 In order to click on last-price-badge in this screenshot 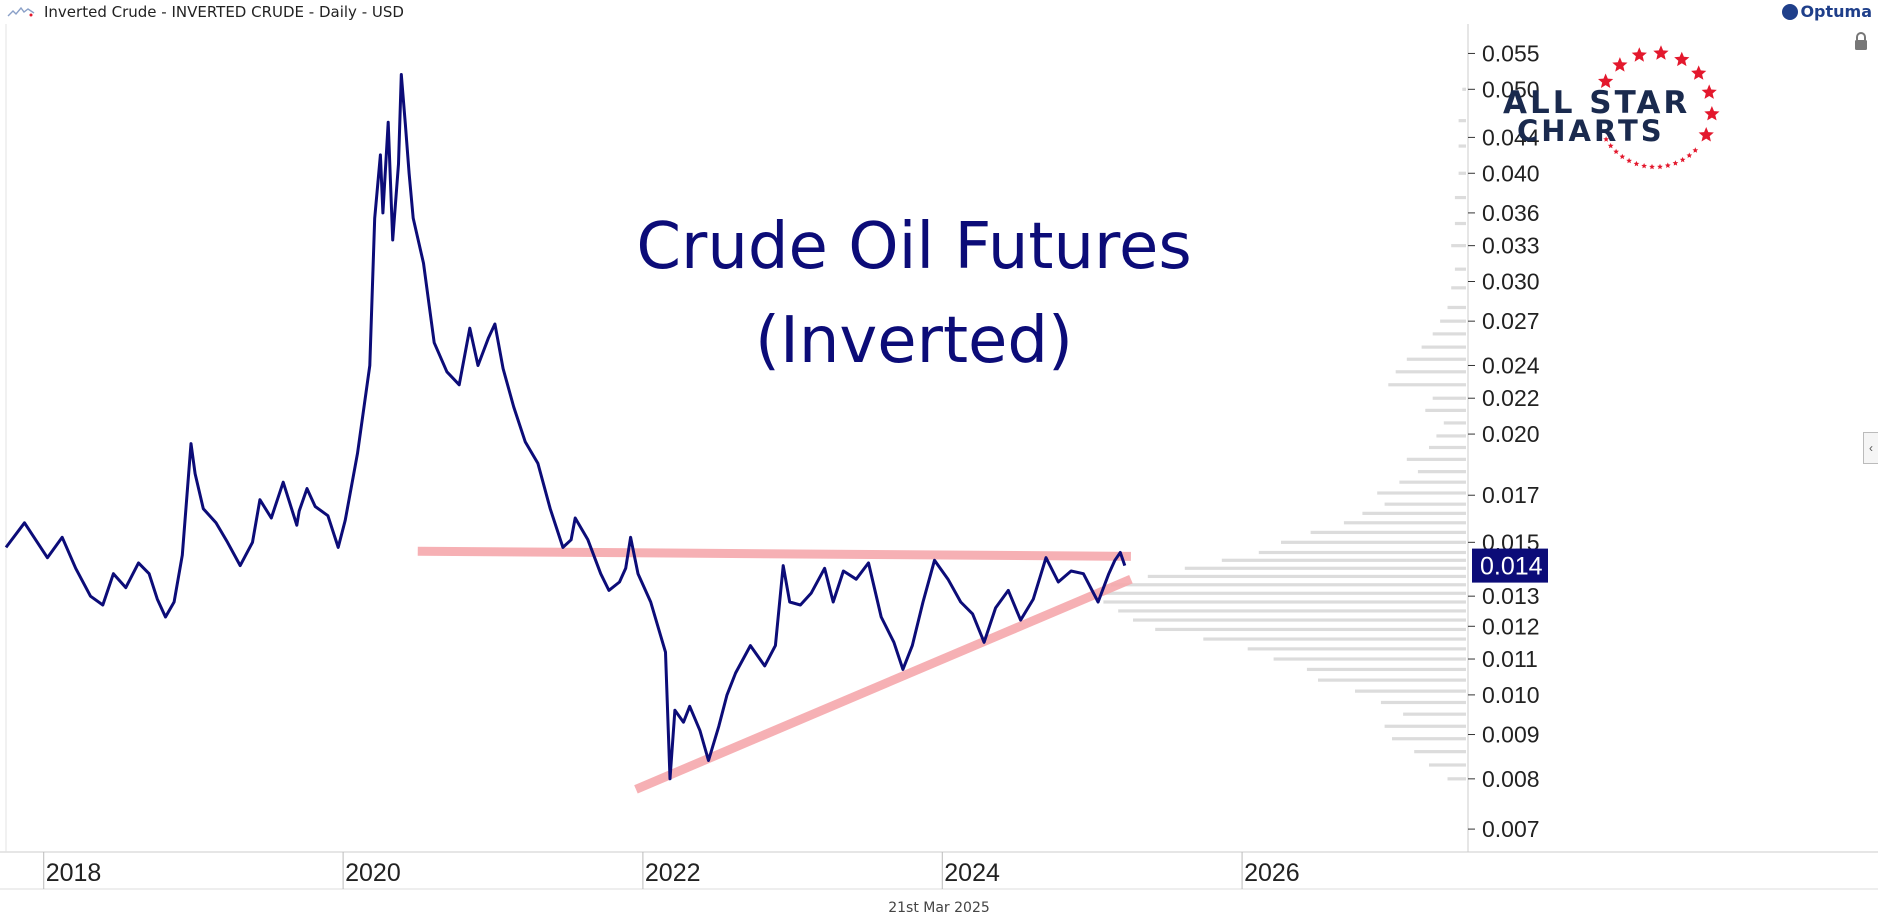, I will do `click(1510, 565)`.